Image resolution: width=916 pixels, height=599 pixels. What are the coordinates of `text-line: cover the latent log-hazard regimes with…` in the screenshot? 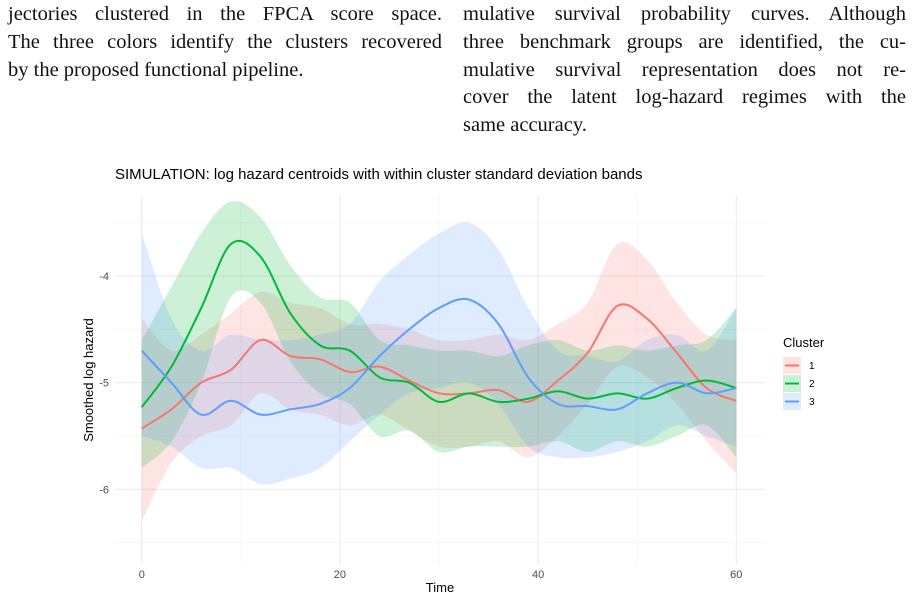 It's located at (684, 97).